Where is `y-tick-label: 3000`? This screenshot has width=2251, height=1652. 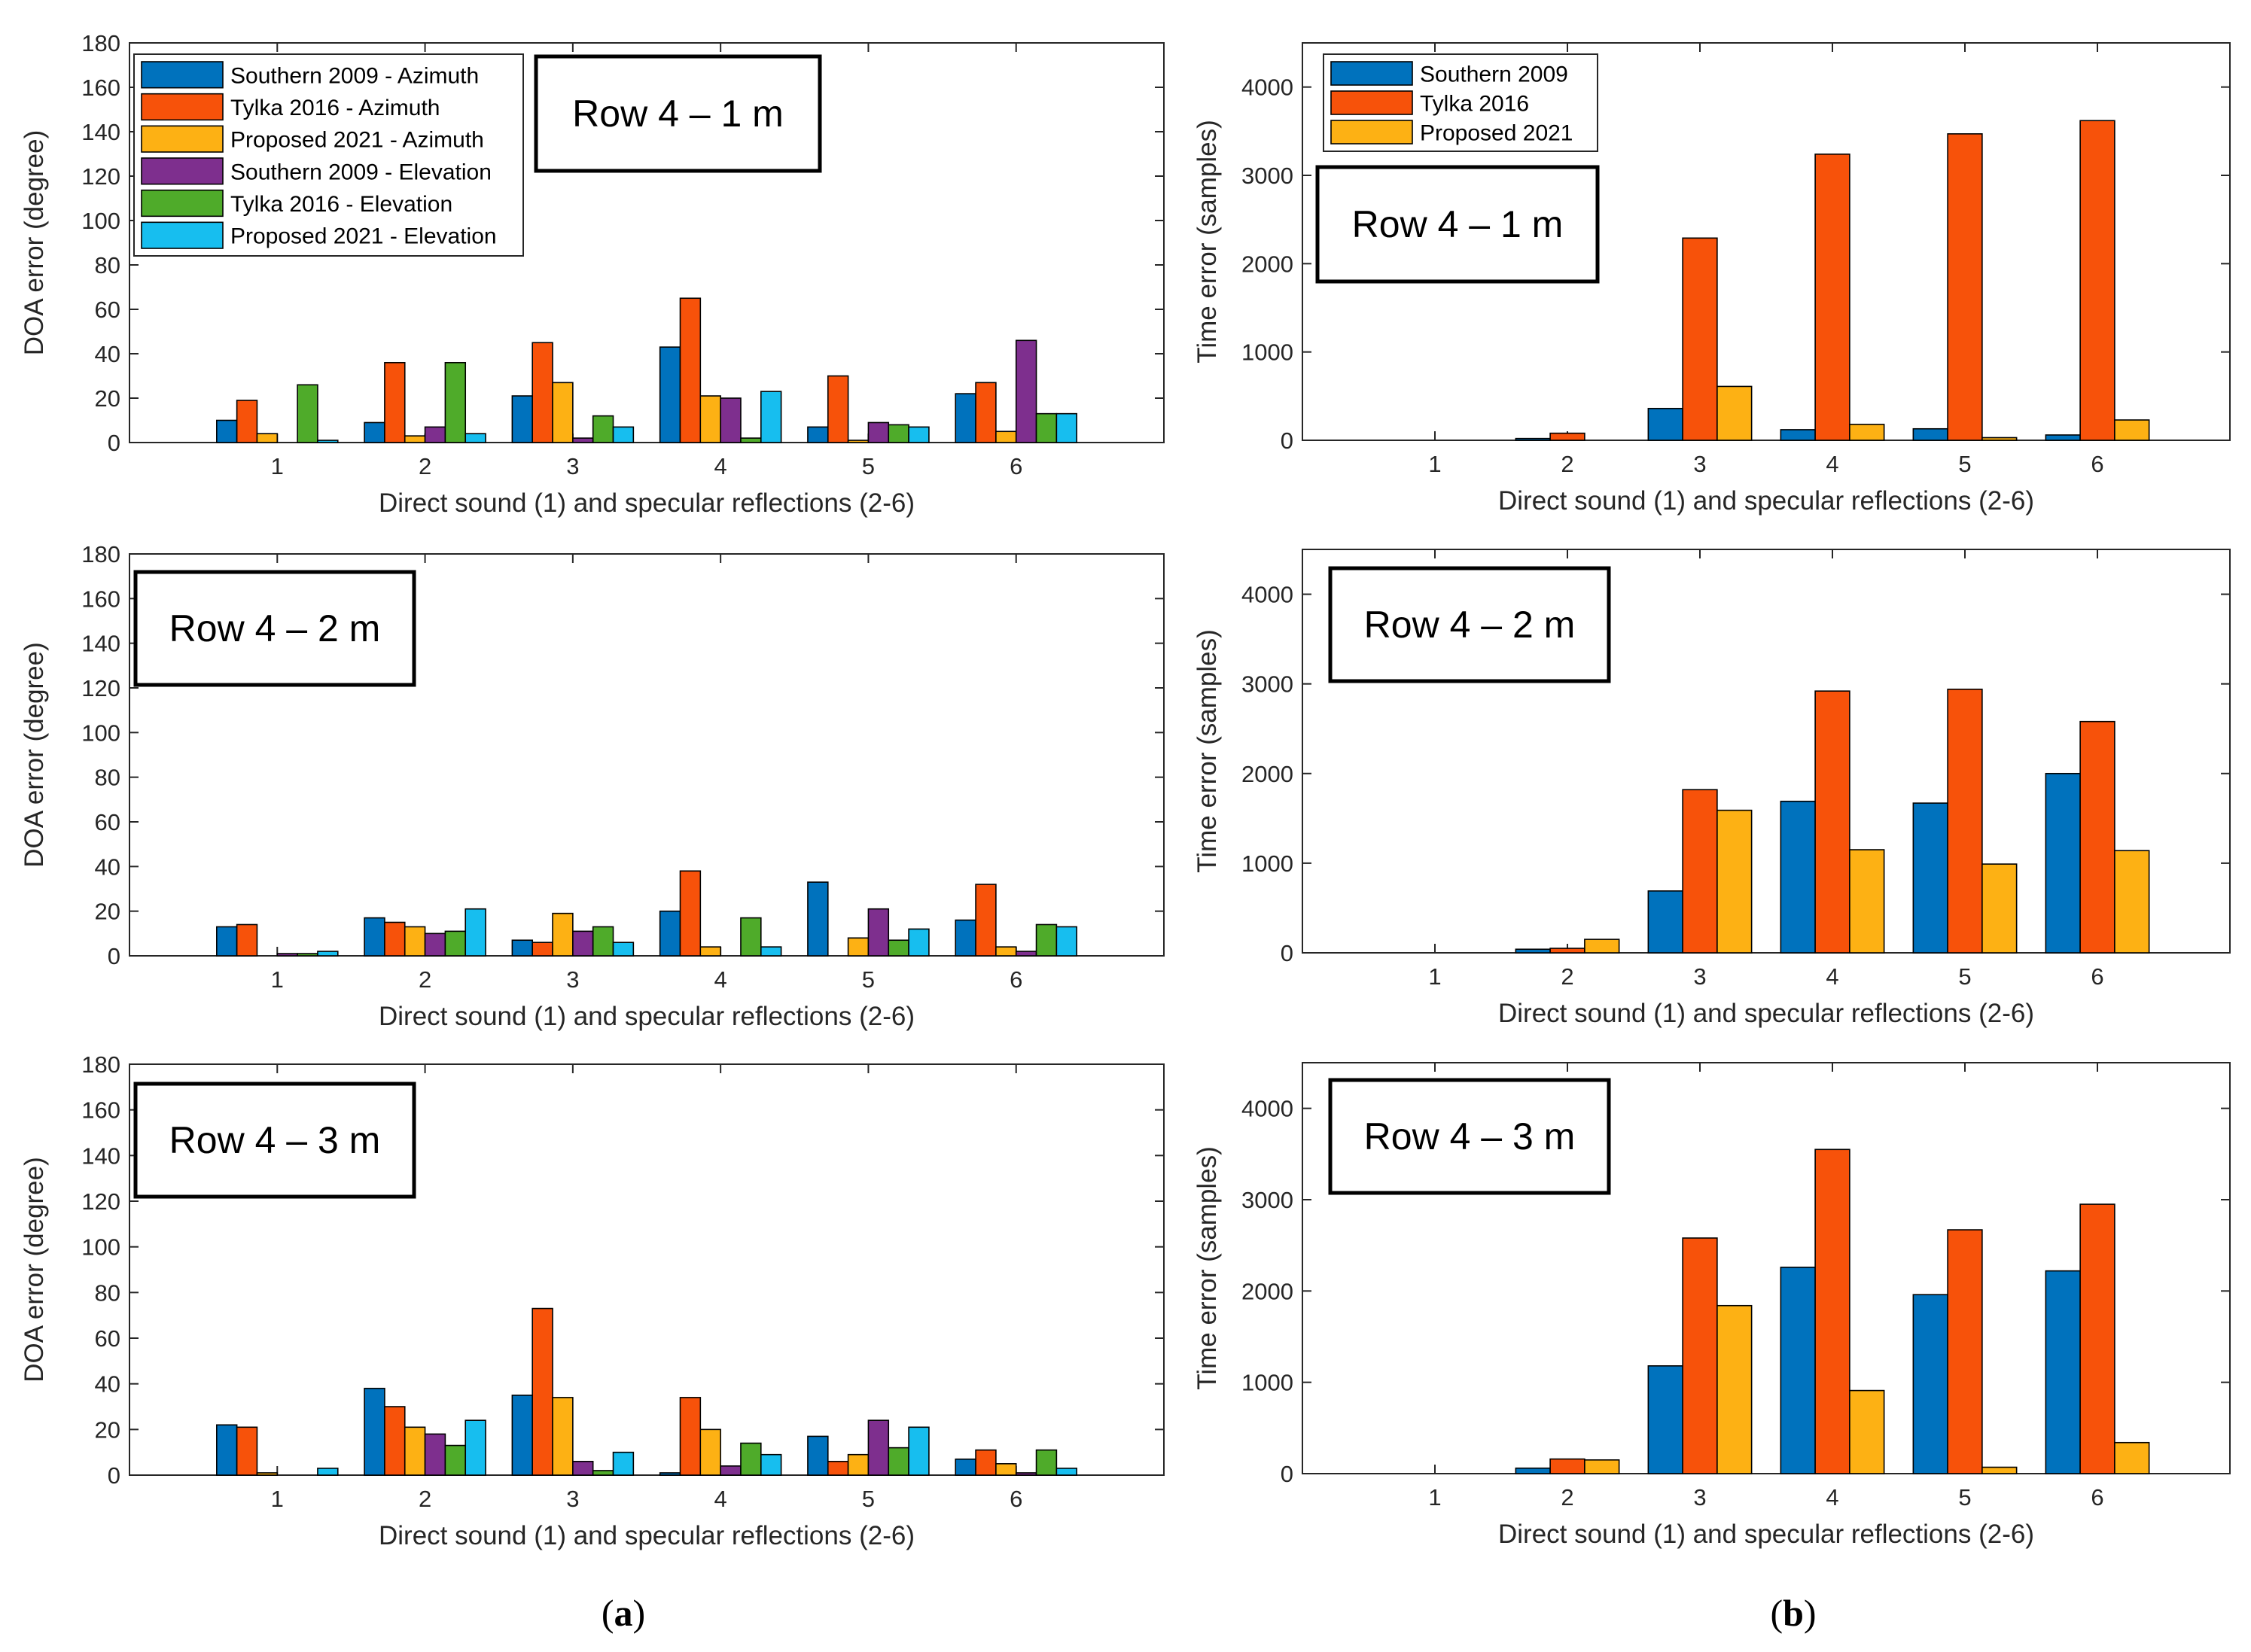
y-tick-label: 3000 is located at coordinates (1267, 684).